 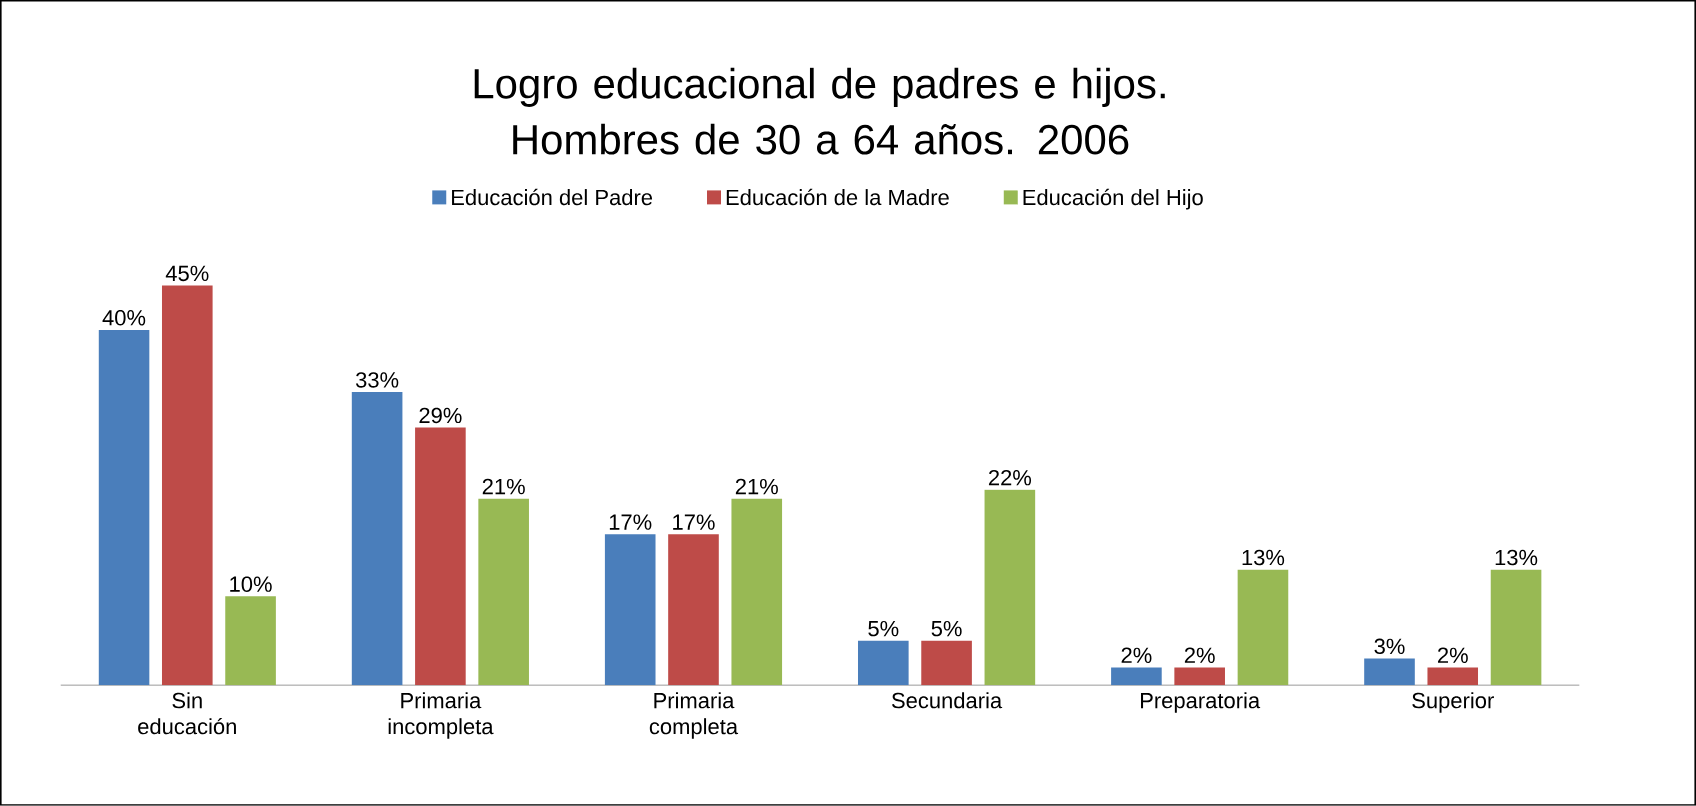 What do you see at coordinates (1201, 702) in the screenshot?
I see `x-tick-label: Preparatoria` at bounding box center [1201, 702].